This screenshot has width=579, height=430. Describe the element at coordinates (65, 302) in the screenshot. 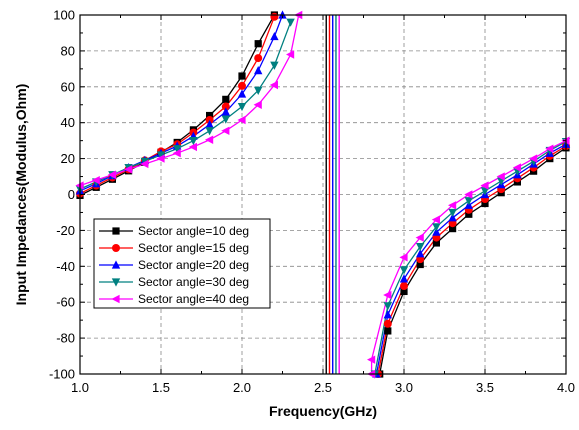

I see `y-tick-label: -60` at that location.